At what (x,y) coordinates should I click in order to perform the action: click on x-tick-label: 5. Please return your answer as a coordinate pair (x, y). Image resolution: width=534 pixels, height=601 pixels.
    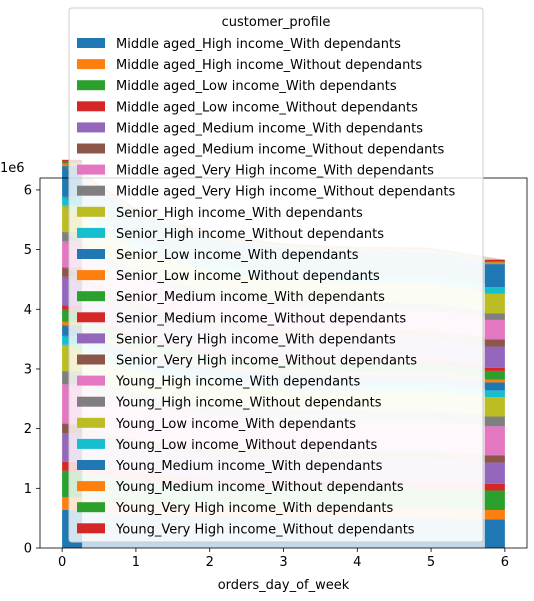
    Looking at the image, I should click on (431, 562).